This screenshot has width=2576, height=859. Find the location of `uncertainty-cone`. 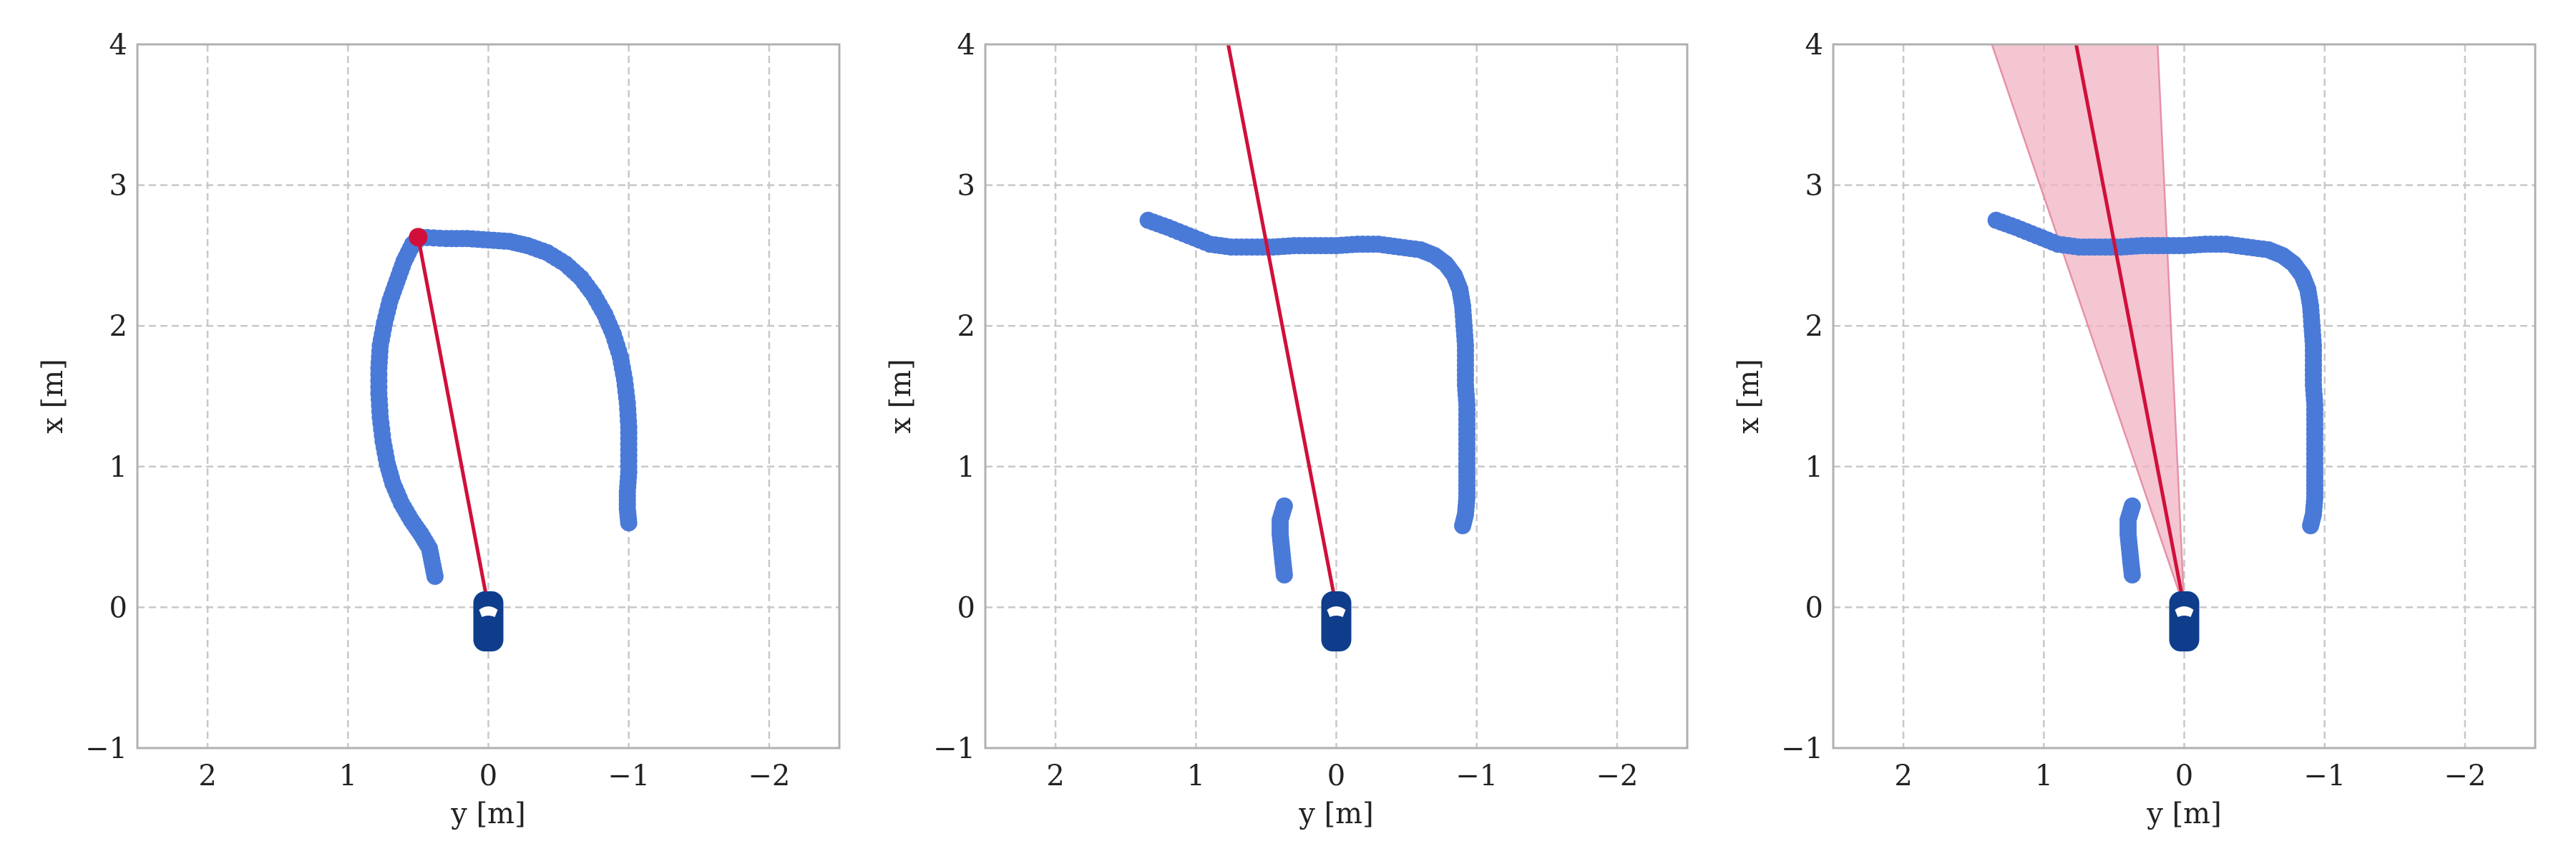

uncertainty-cone is located at coordinates (2088, 326).